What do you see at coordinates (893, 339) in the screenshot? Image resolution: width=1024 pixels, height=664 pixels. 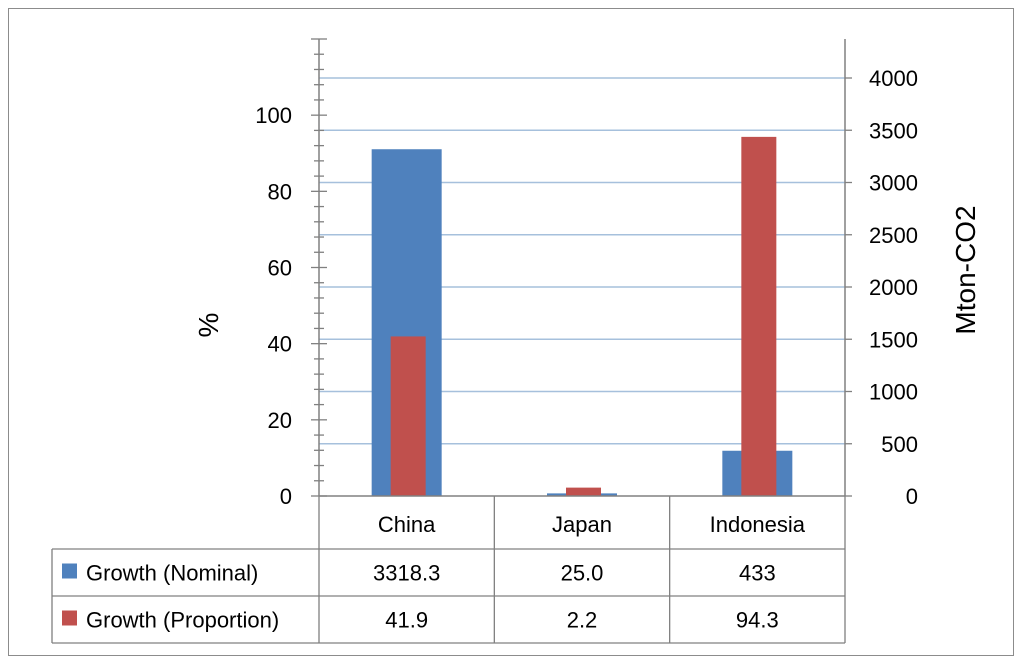 I see `y-right-tick-label: 1500` at bounding box center [893, 339].